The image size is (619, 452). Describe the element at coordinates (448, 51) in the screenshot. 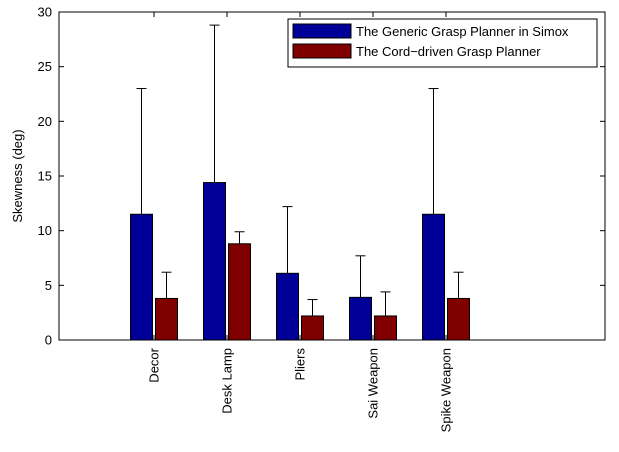

I see `legend-label: The Cord−driven Grasp Planner` at that location.